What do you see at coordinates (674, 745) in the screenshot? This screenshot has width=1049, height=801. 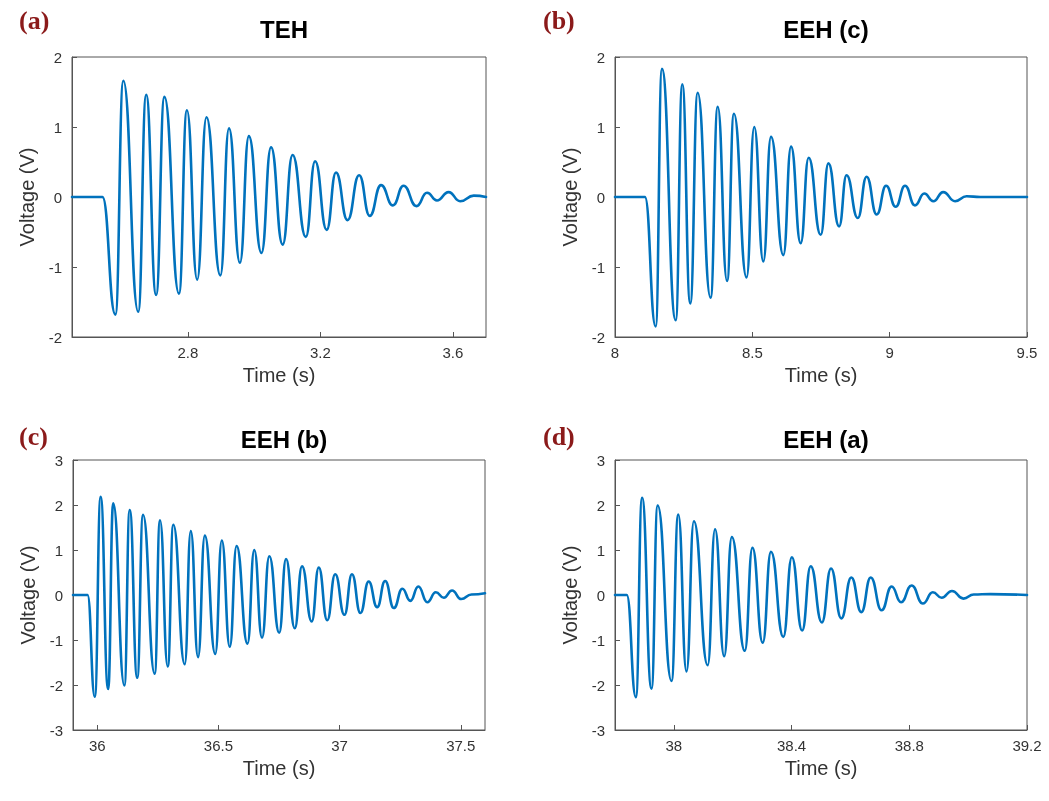 I see `x-tick-label: 38` at bounding box center [674, 745].